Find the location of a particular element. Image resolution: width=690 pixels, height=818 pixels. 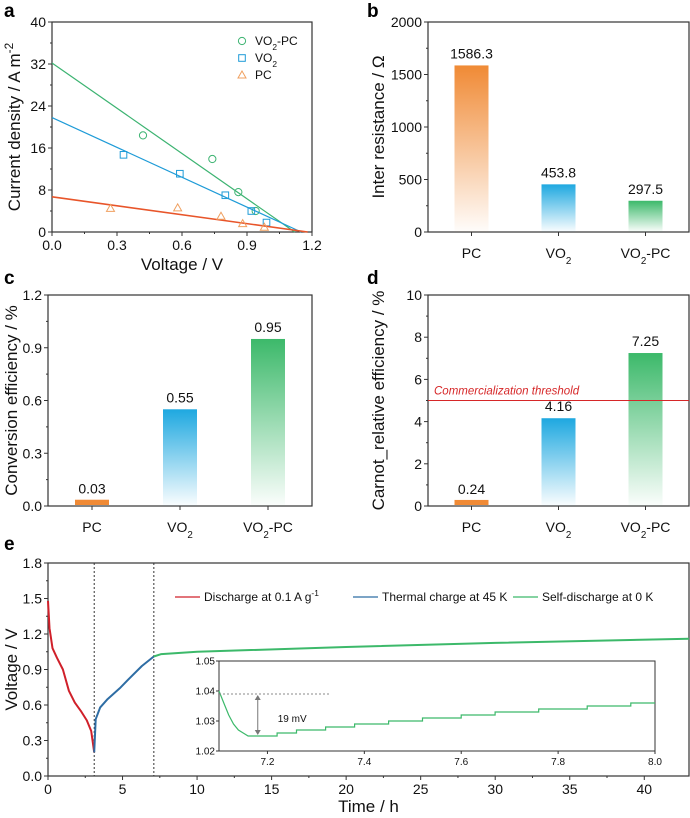

panel-e-y-tick-label: 0.6 is located at coordinates (33, 705).